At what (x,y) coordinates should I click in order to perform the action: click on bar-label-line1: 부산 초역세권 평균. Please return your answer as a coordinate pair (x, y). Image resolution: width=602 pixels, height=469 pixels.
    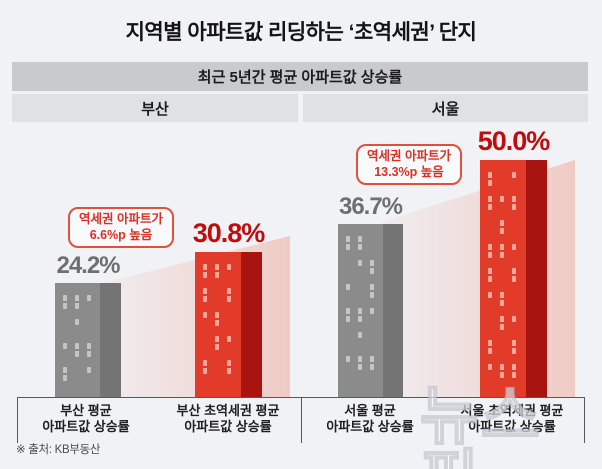
    Looking at the image, I should click on (228, 410).